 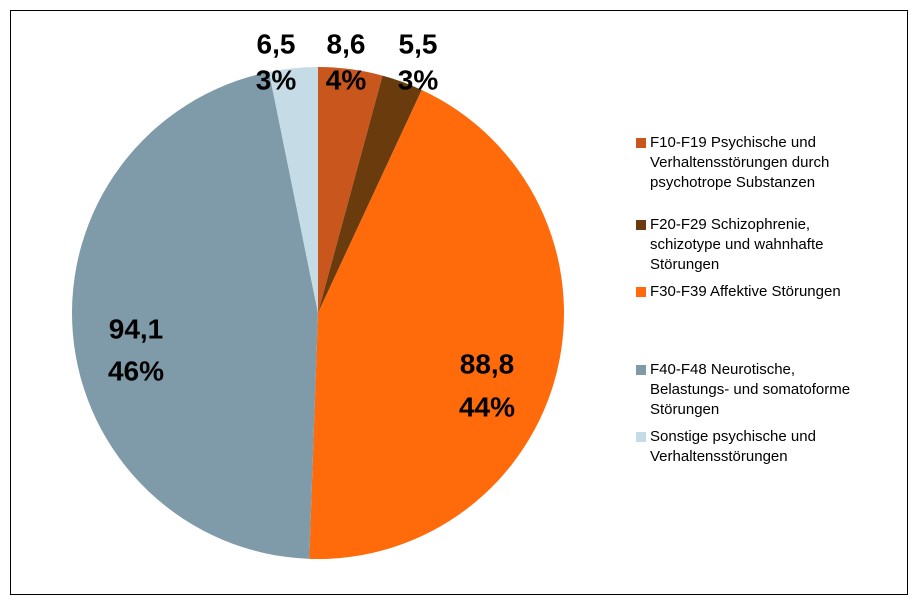 What do you see at coordinates (739, 162) in the screenshot?
I see `legend-label: Verhaltensstörungen durch` at bounding box center [739, 162].